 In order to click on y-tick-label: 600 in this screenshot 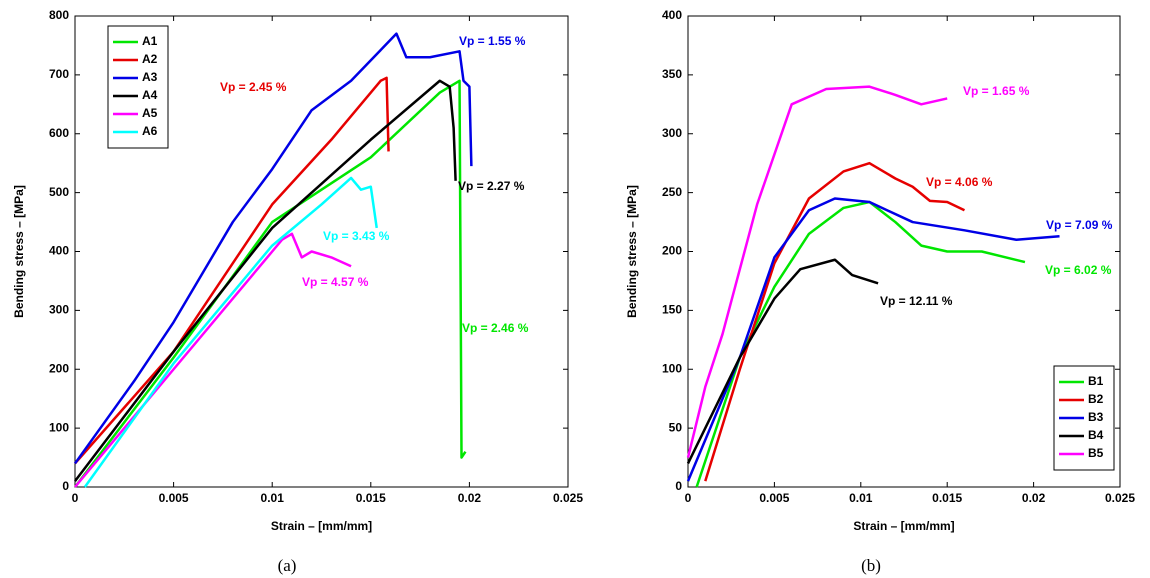, I will do `click(59, 133)`.